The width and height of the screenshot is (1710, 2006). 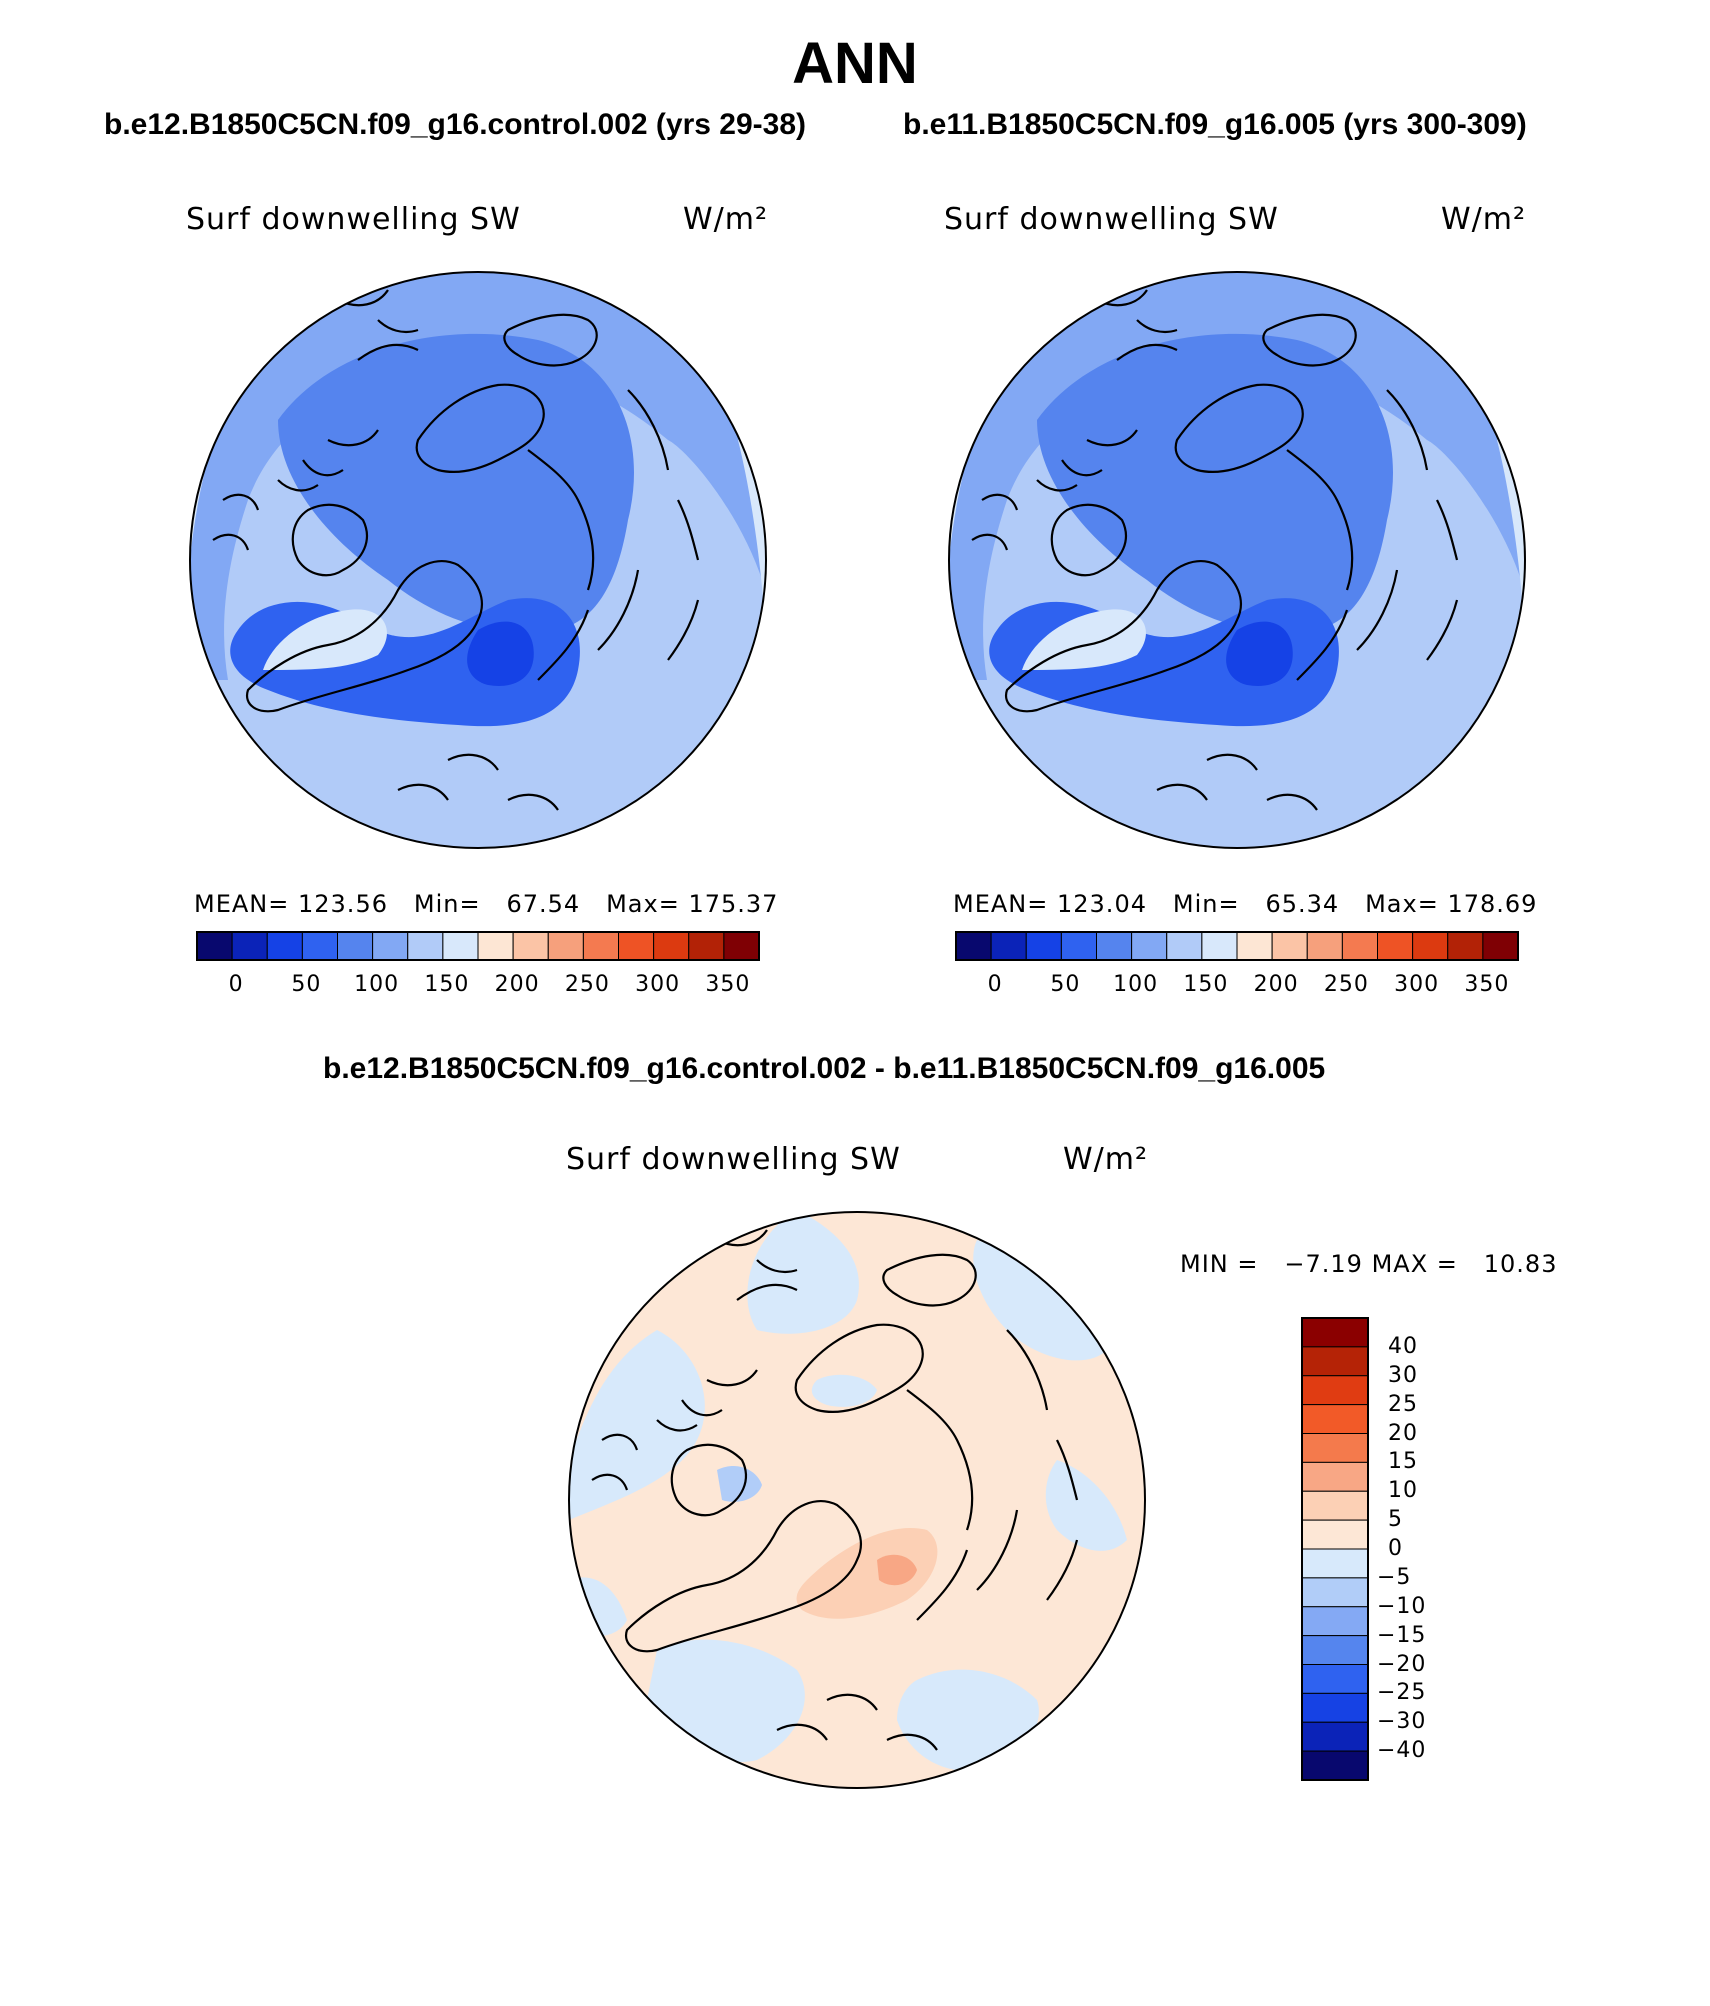 What do you see at coordinates (1520, 1264) in the screenshot?
I see `difference-max-value: 10.83` at bounding box center [1520, 1264].